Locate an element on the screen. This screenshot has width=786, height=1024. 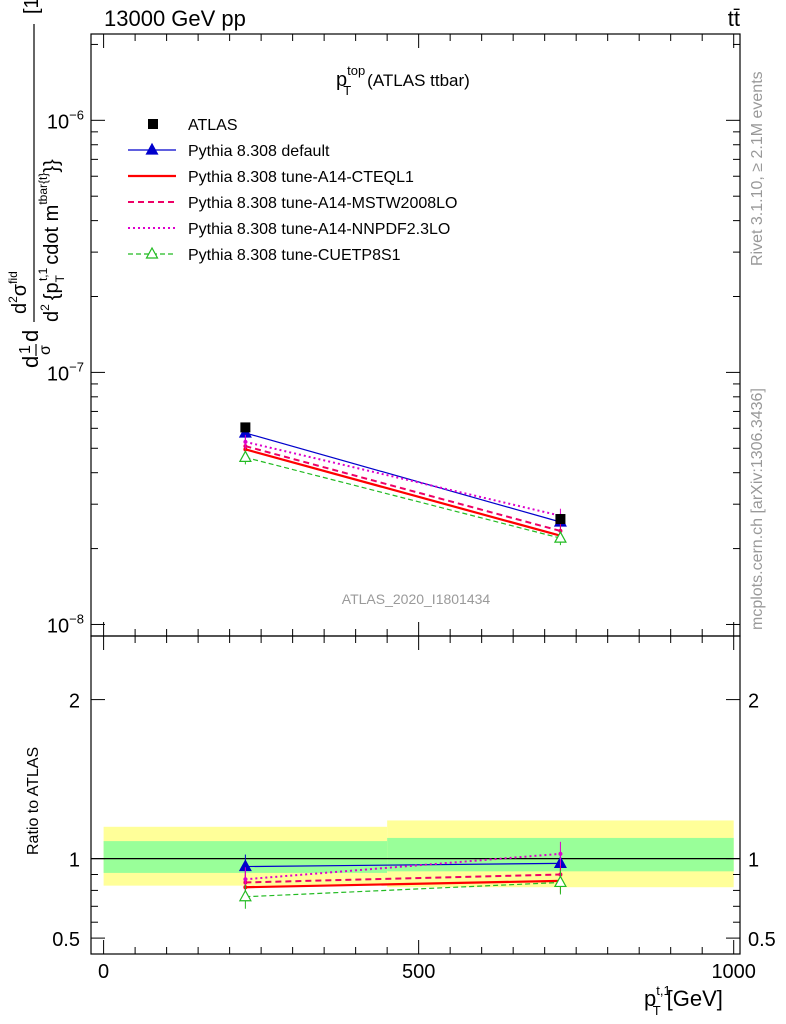
rivet-version-label: Rivet 3.1.10, ≥ 2.1M events is located at coordinates (757, 168).